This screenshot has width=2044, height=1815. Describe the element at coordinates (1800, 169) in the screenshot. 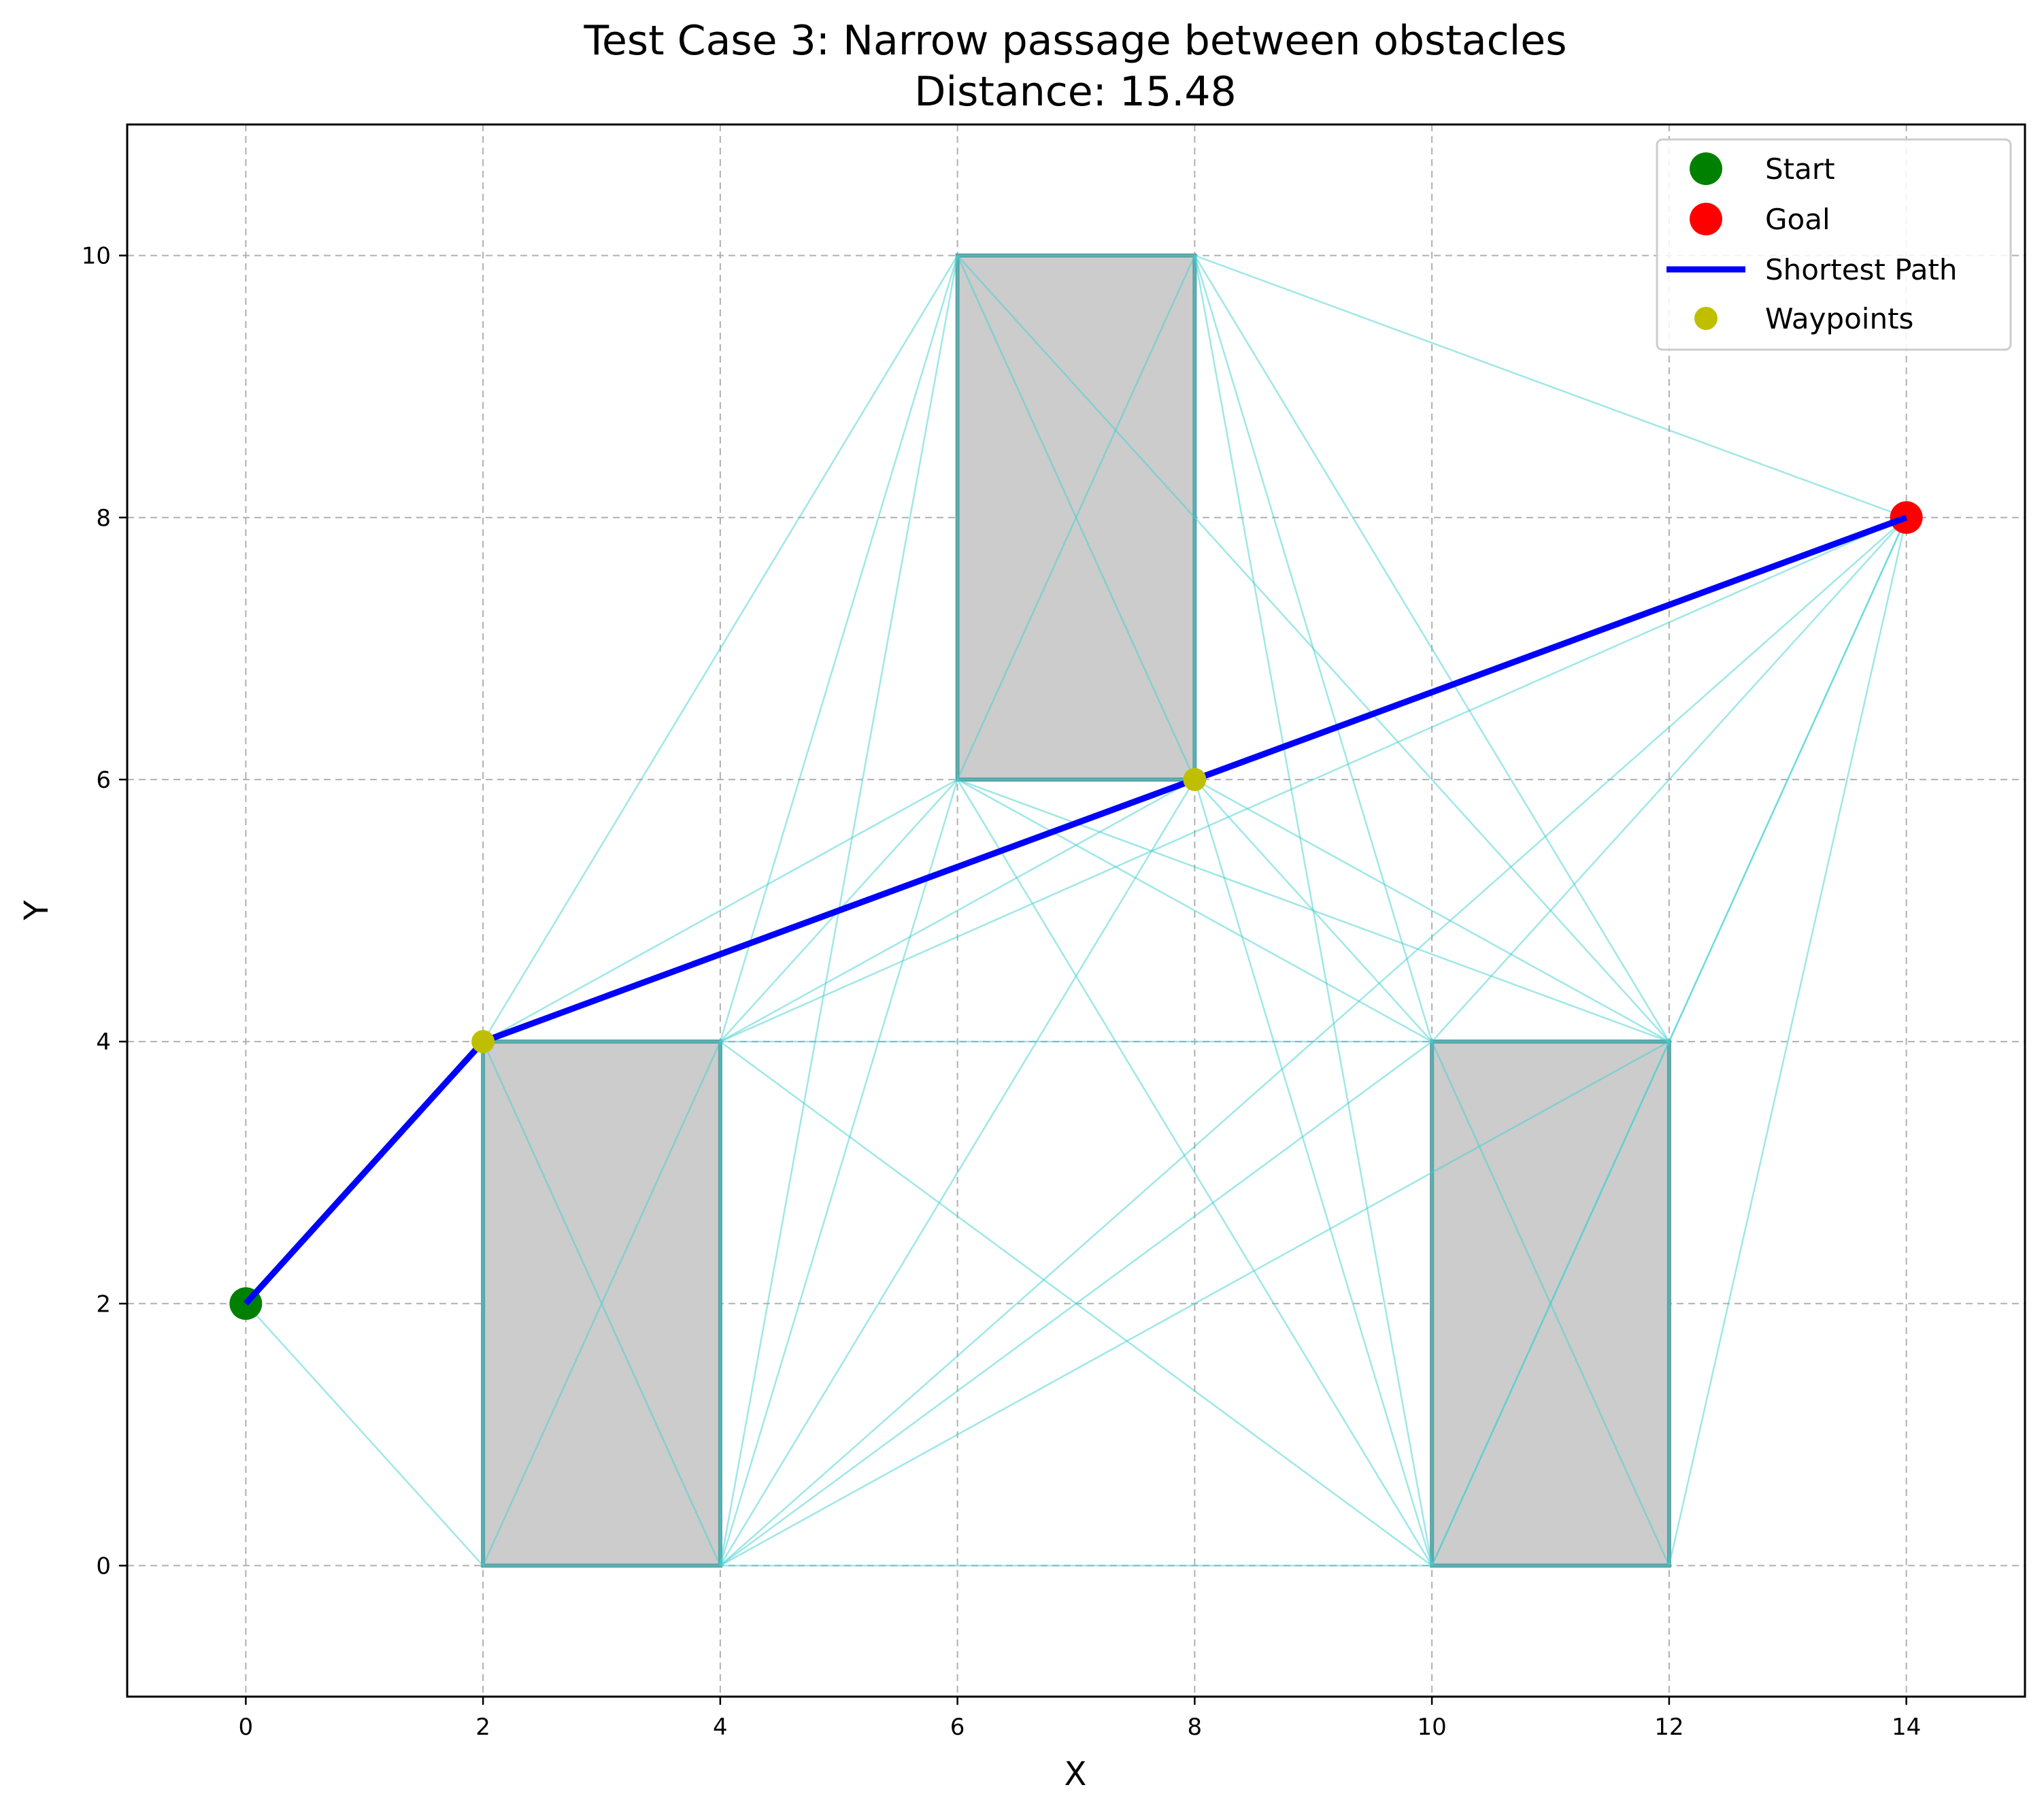

I see `legend-label-start: Start` at that location.